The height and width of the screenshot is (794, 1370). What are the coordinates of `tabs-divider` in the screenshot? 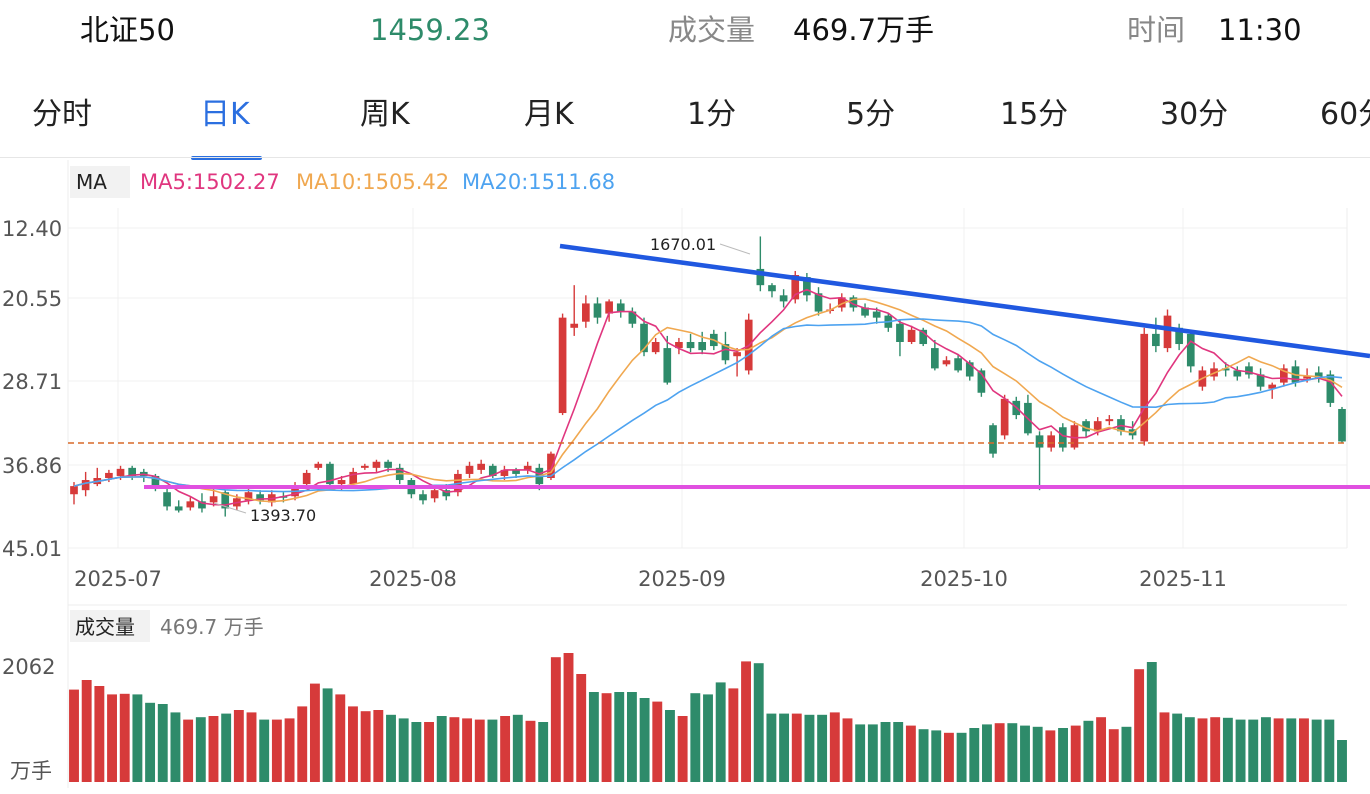 It's located at (685, 157).